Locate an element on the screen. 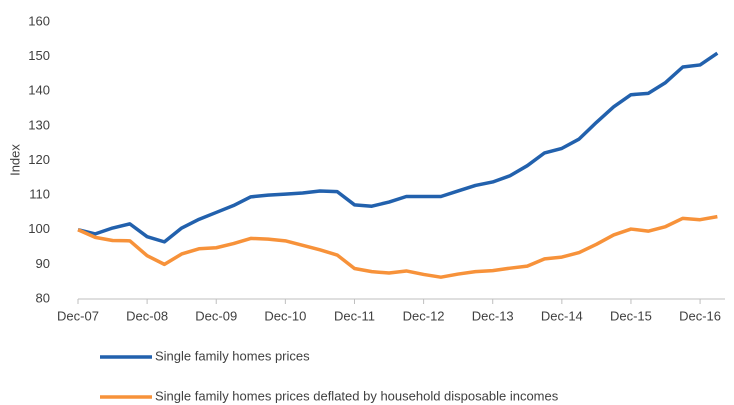 This screenshot has width=734, height=405. series-line is located at coordinates (397, 246).